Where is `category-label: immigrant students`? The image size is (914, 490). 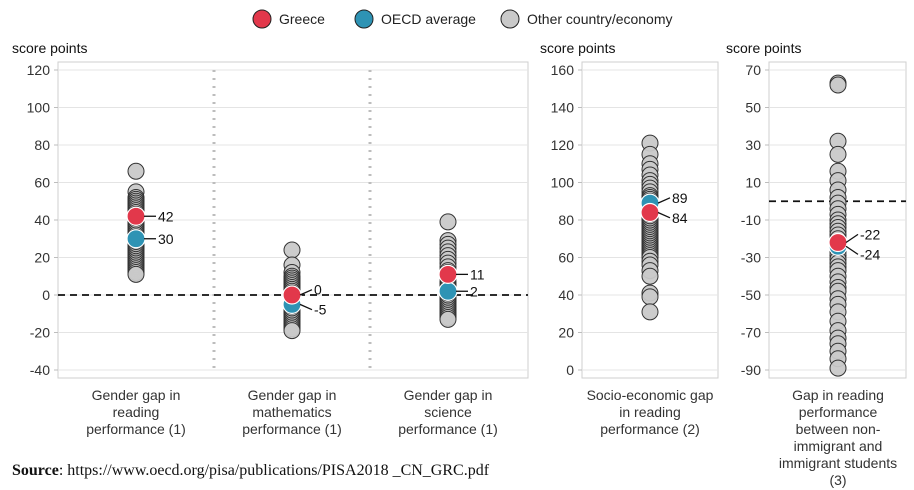 category-label: immigrant students is located at coordinates (838, 463).